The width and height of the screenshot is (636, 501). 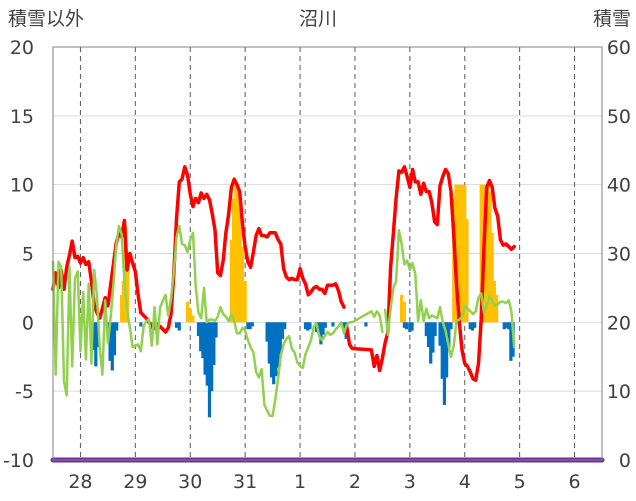 What do you see at coordinates (46, 19) in the screenshot?
I see `left-axis-label: 積雪以外` at bounding box center [46, 19].